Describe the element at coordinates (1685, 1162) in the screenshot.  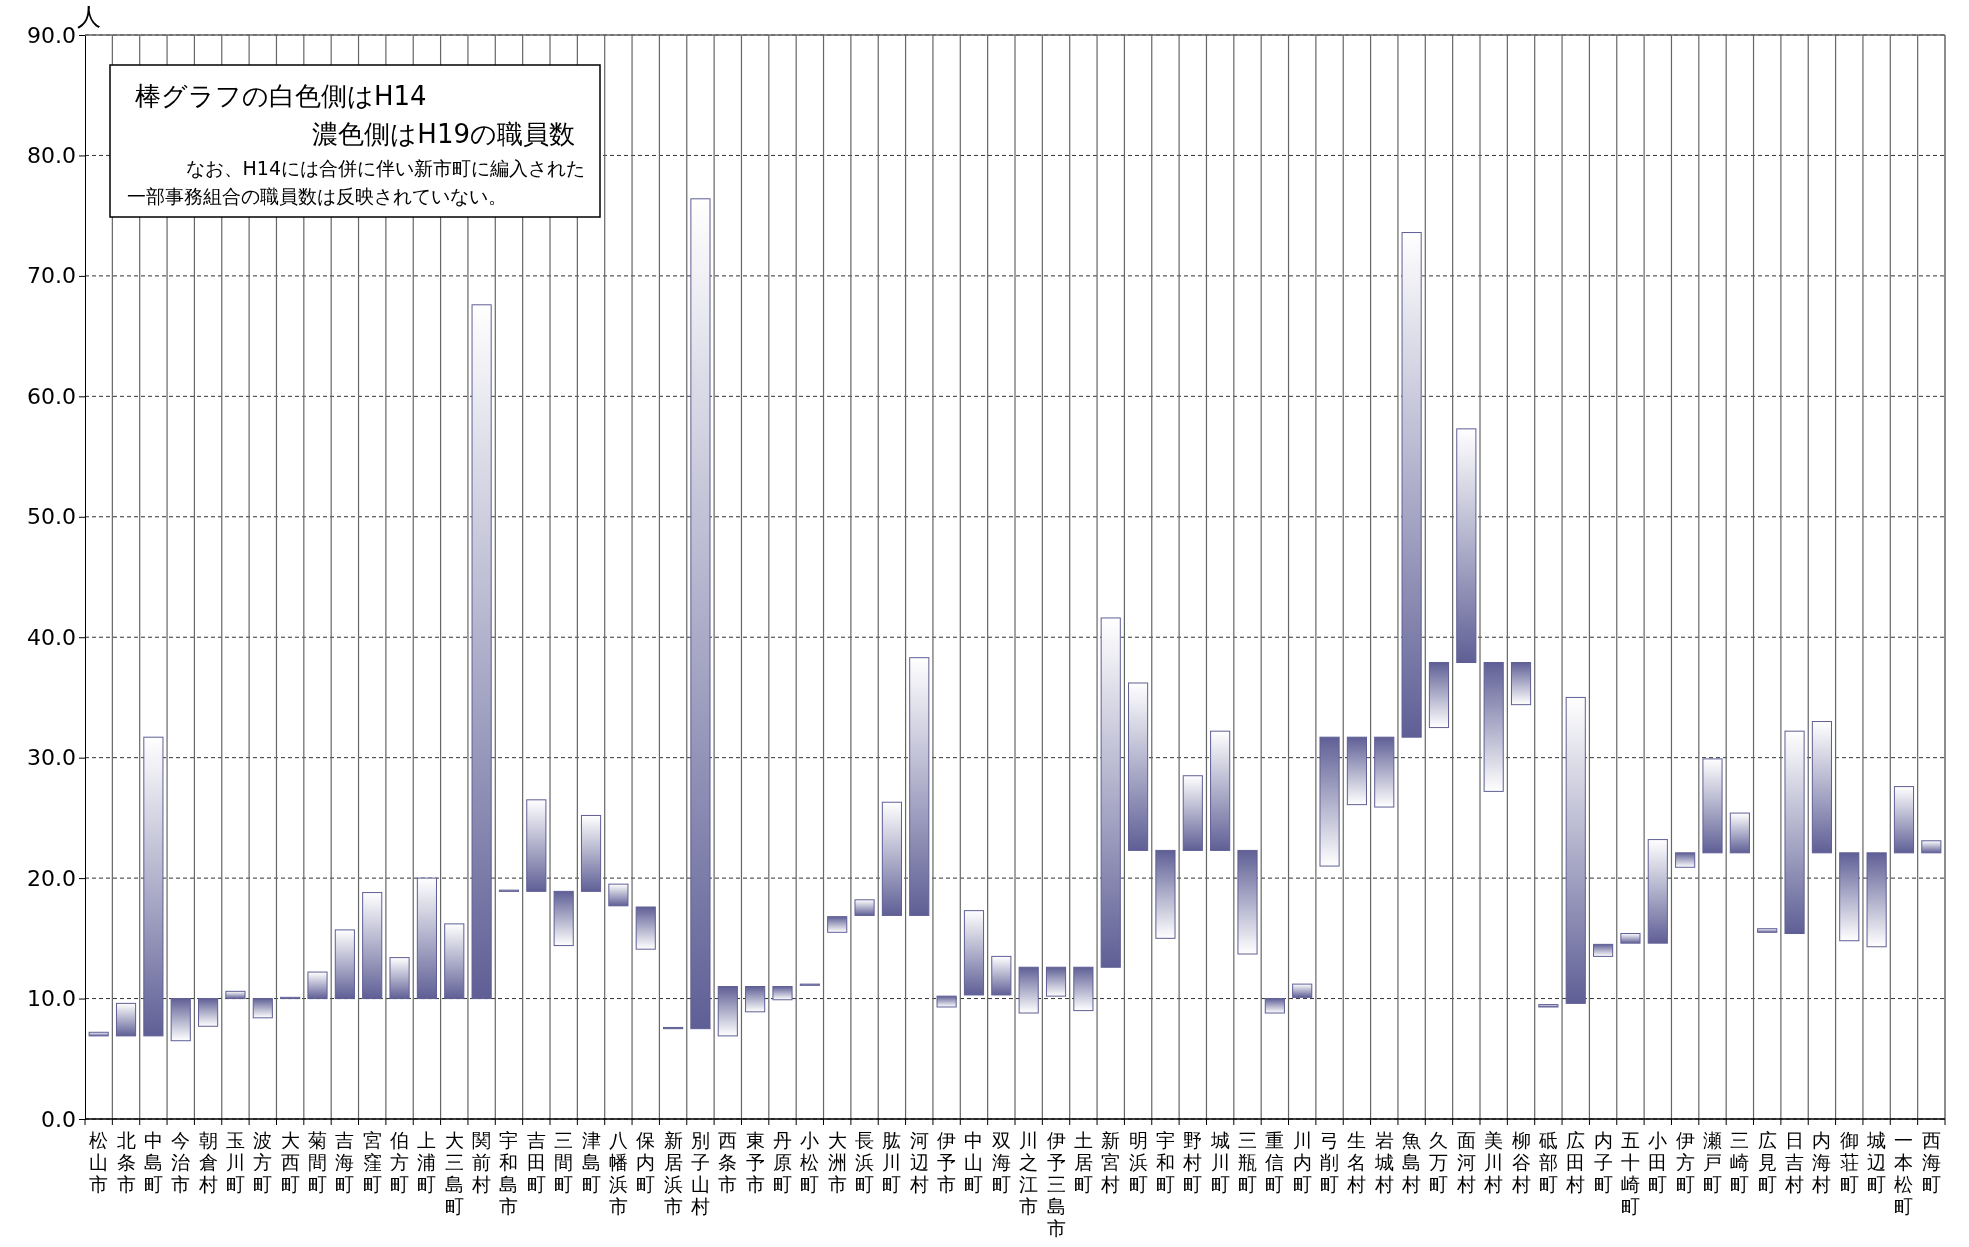
I see `x-tick-label: 伊方町` at that location.